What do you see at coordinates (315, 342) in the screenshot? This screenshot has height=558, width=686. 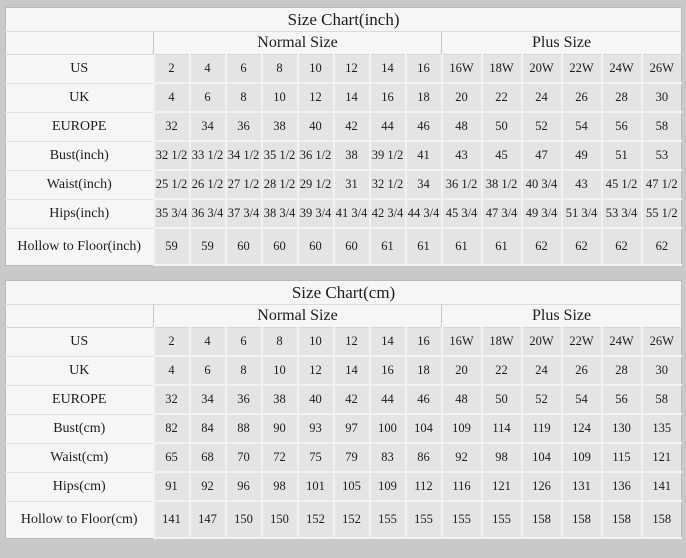 I see `size-cell: 10` at bounding box center [315, 342].